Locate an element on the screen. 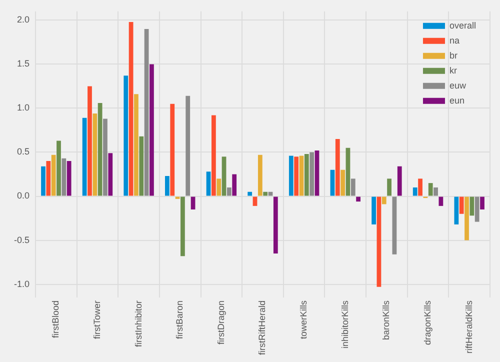 The image size is (500, 362). legend-label: na is located at coordinates (454, 40).